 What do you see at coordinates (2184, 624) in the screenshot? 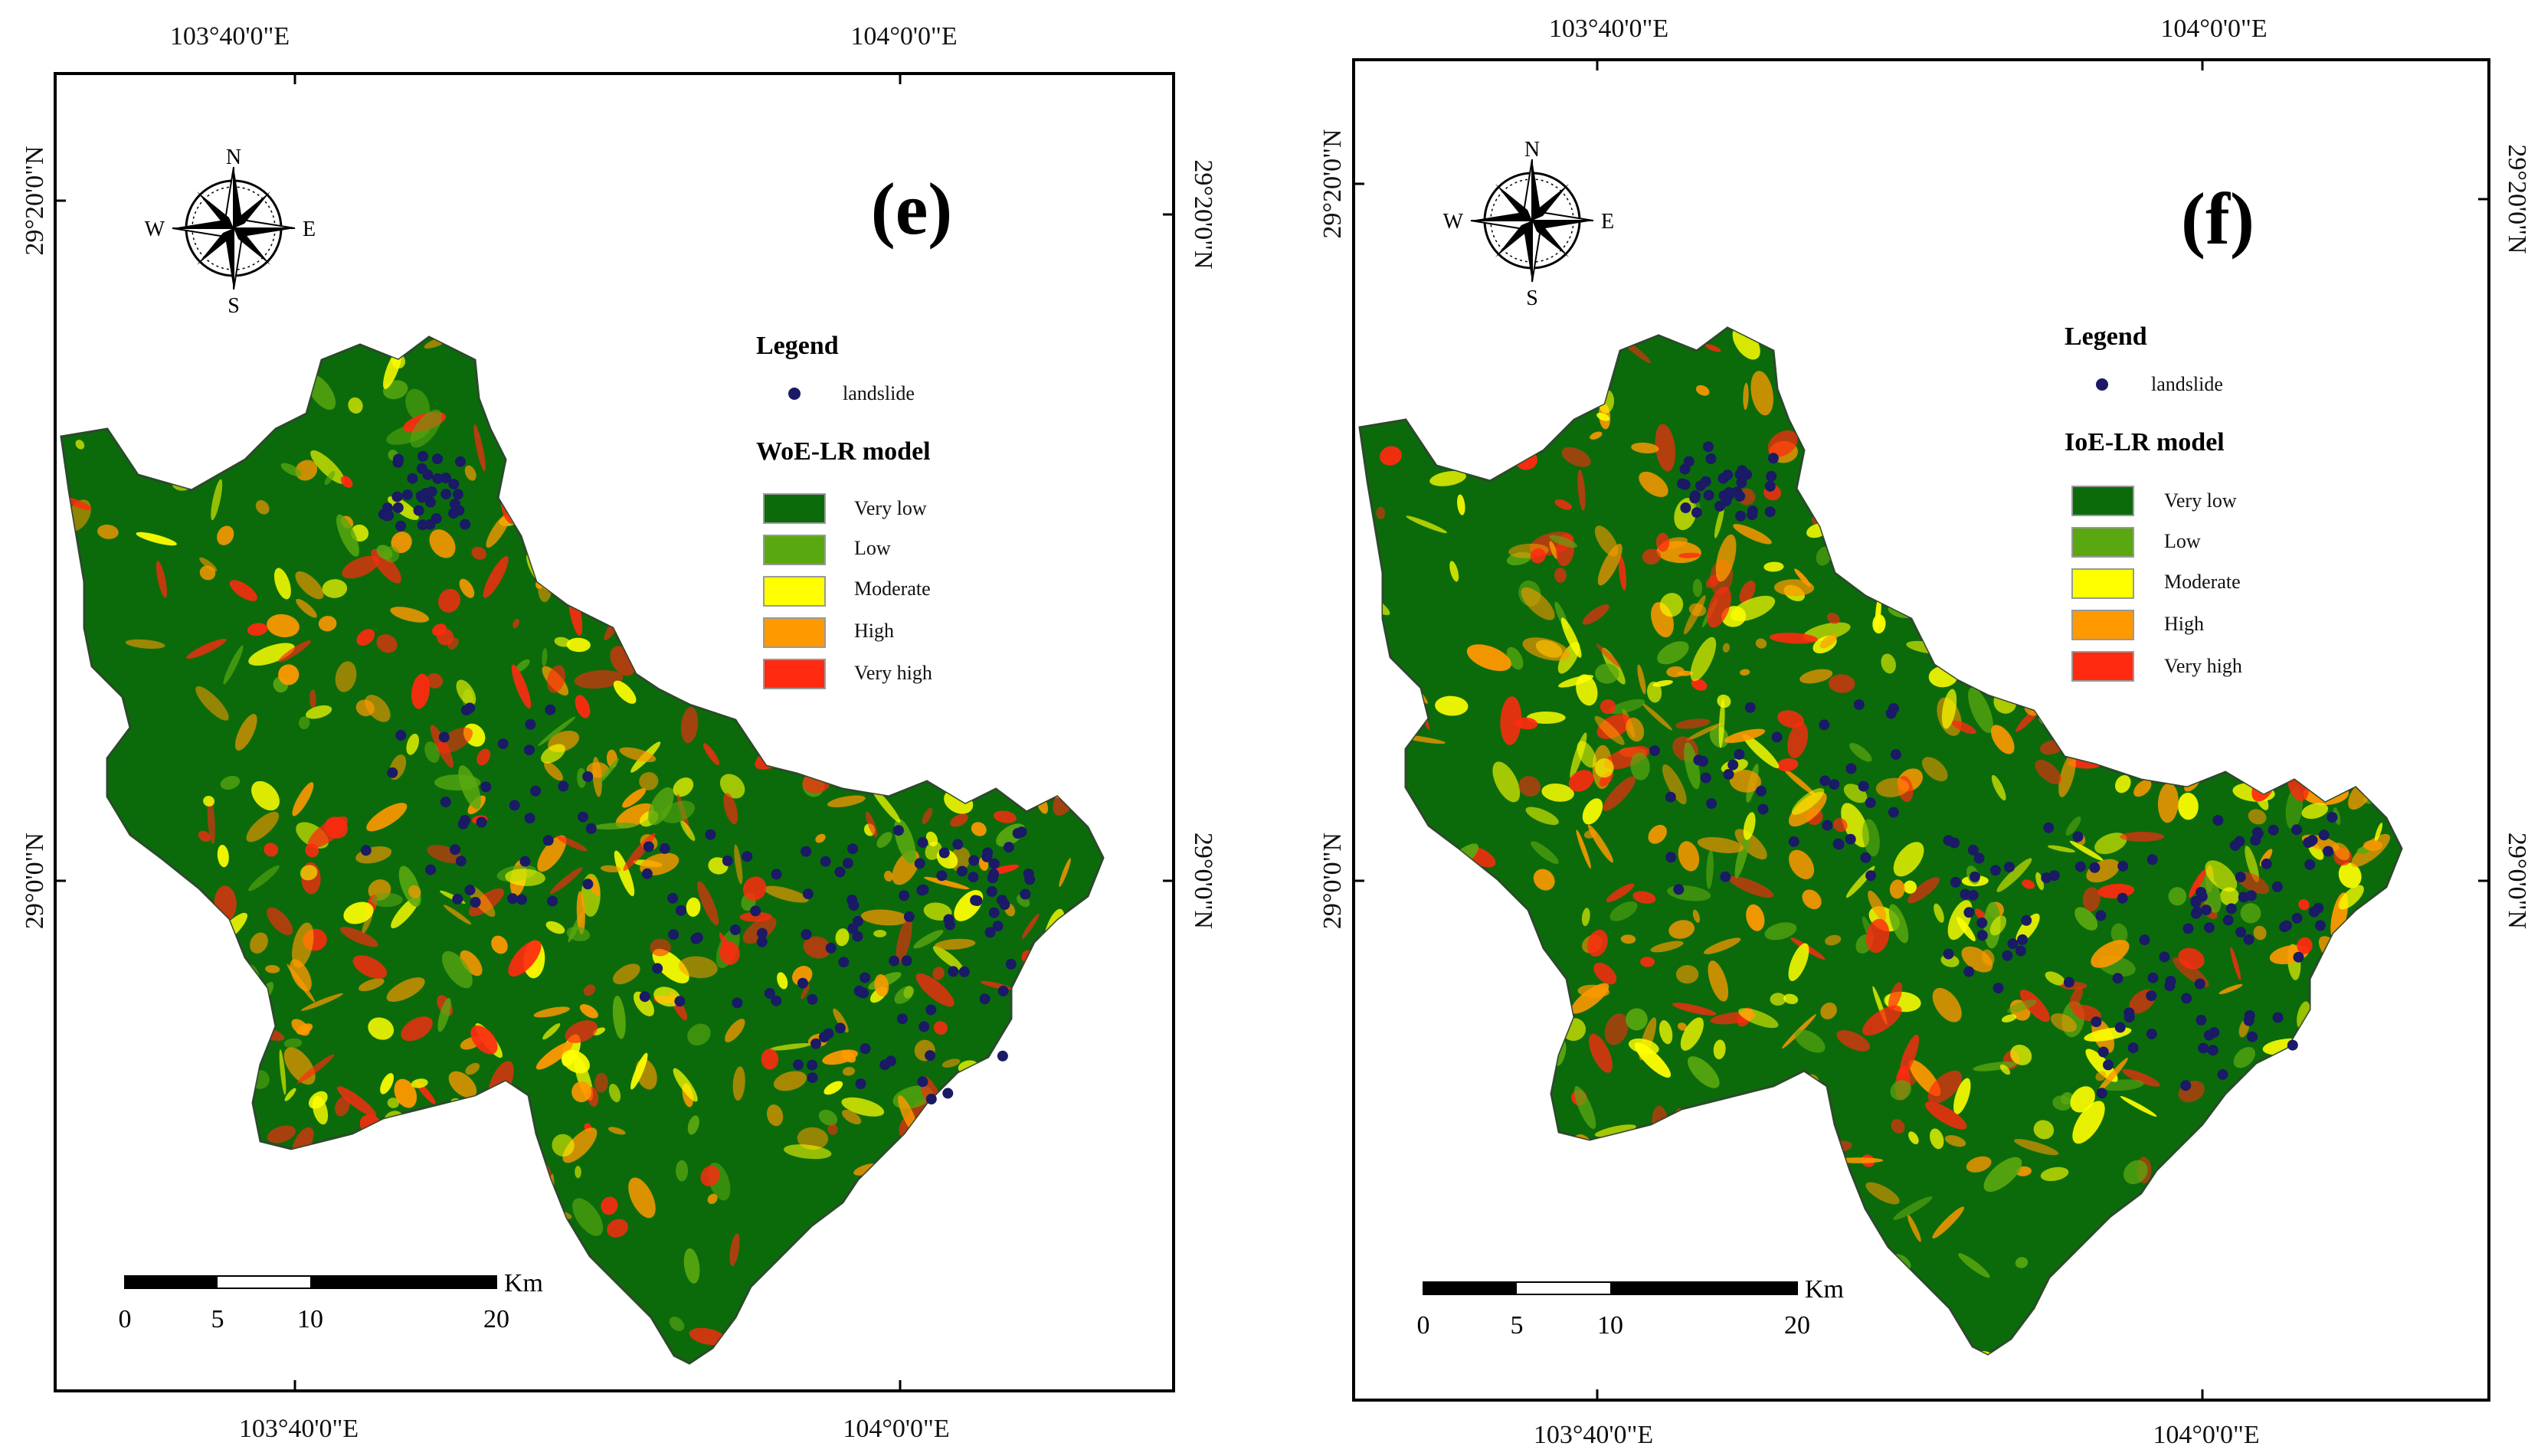
I see `legend-class-high: High` at bounding box center [2184, 624].